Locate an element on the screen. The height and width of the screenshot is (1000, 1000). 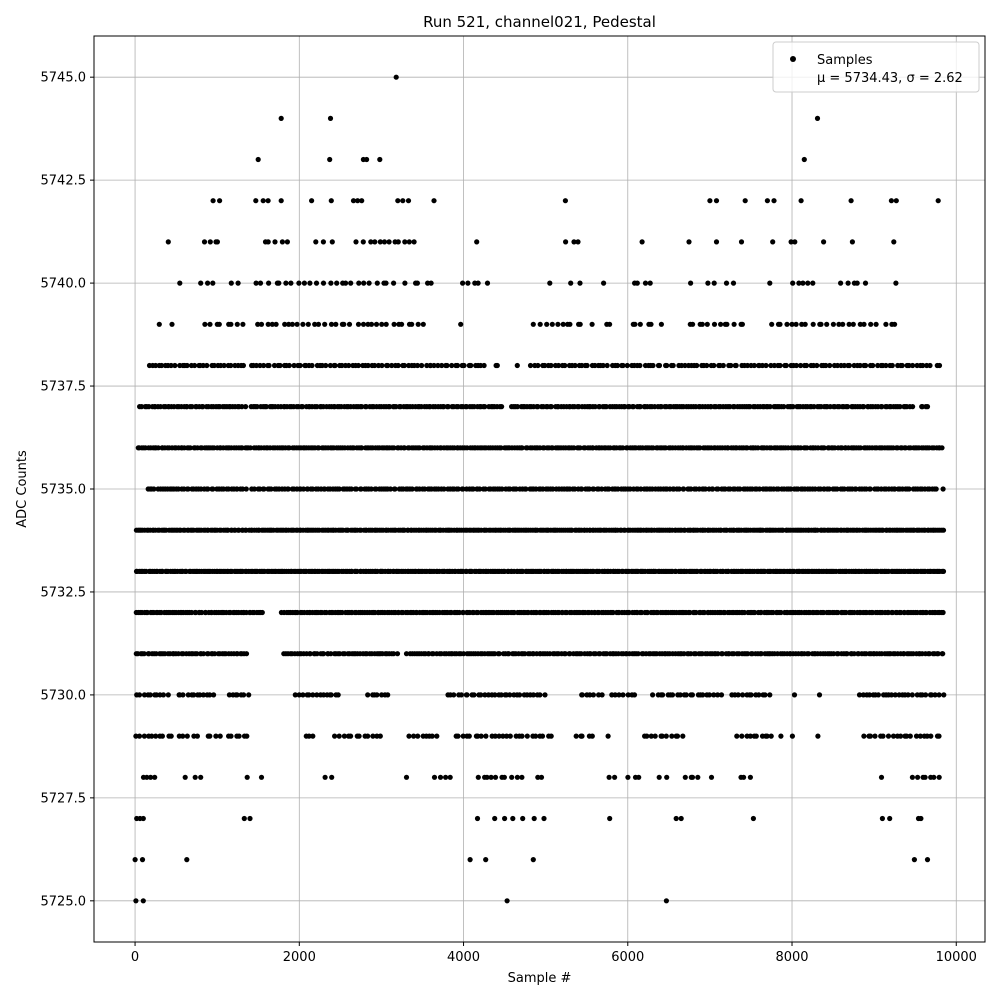
chart-title: Run 521, channel021, Pedestal is located at coordinates (539, 22).